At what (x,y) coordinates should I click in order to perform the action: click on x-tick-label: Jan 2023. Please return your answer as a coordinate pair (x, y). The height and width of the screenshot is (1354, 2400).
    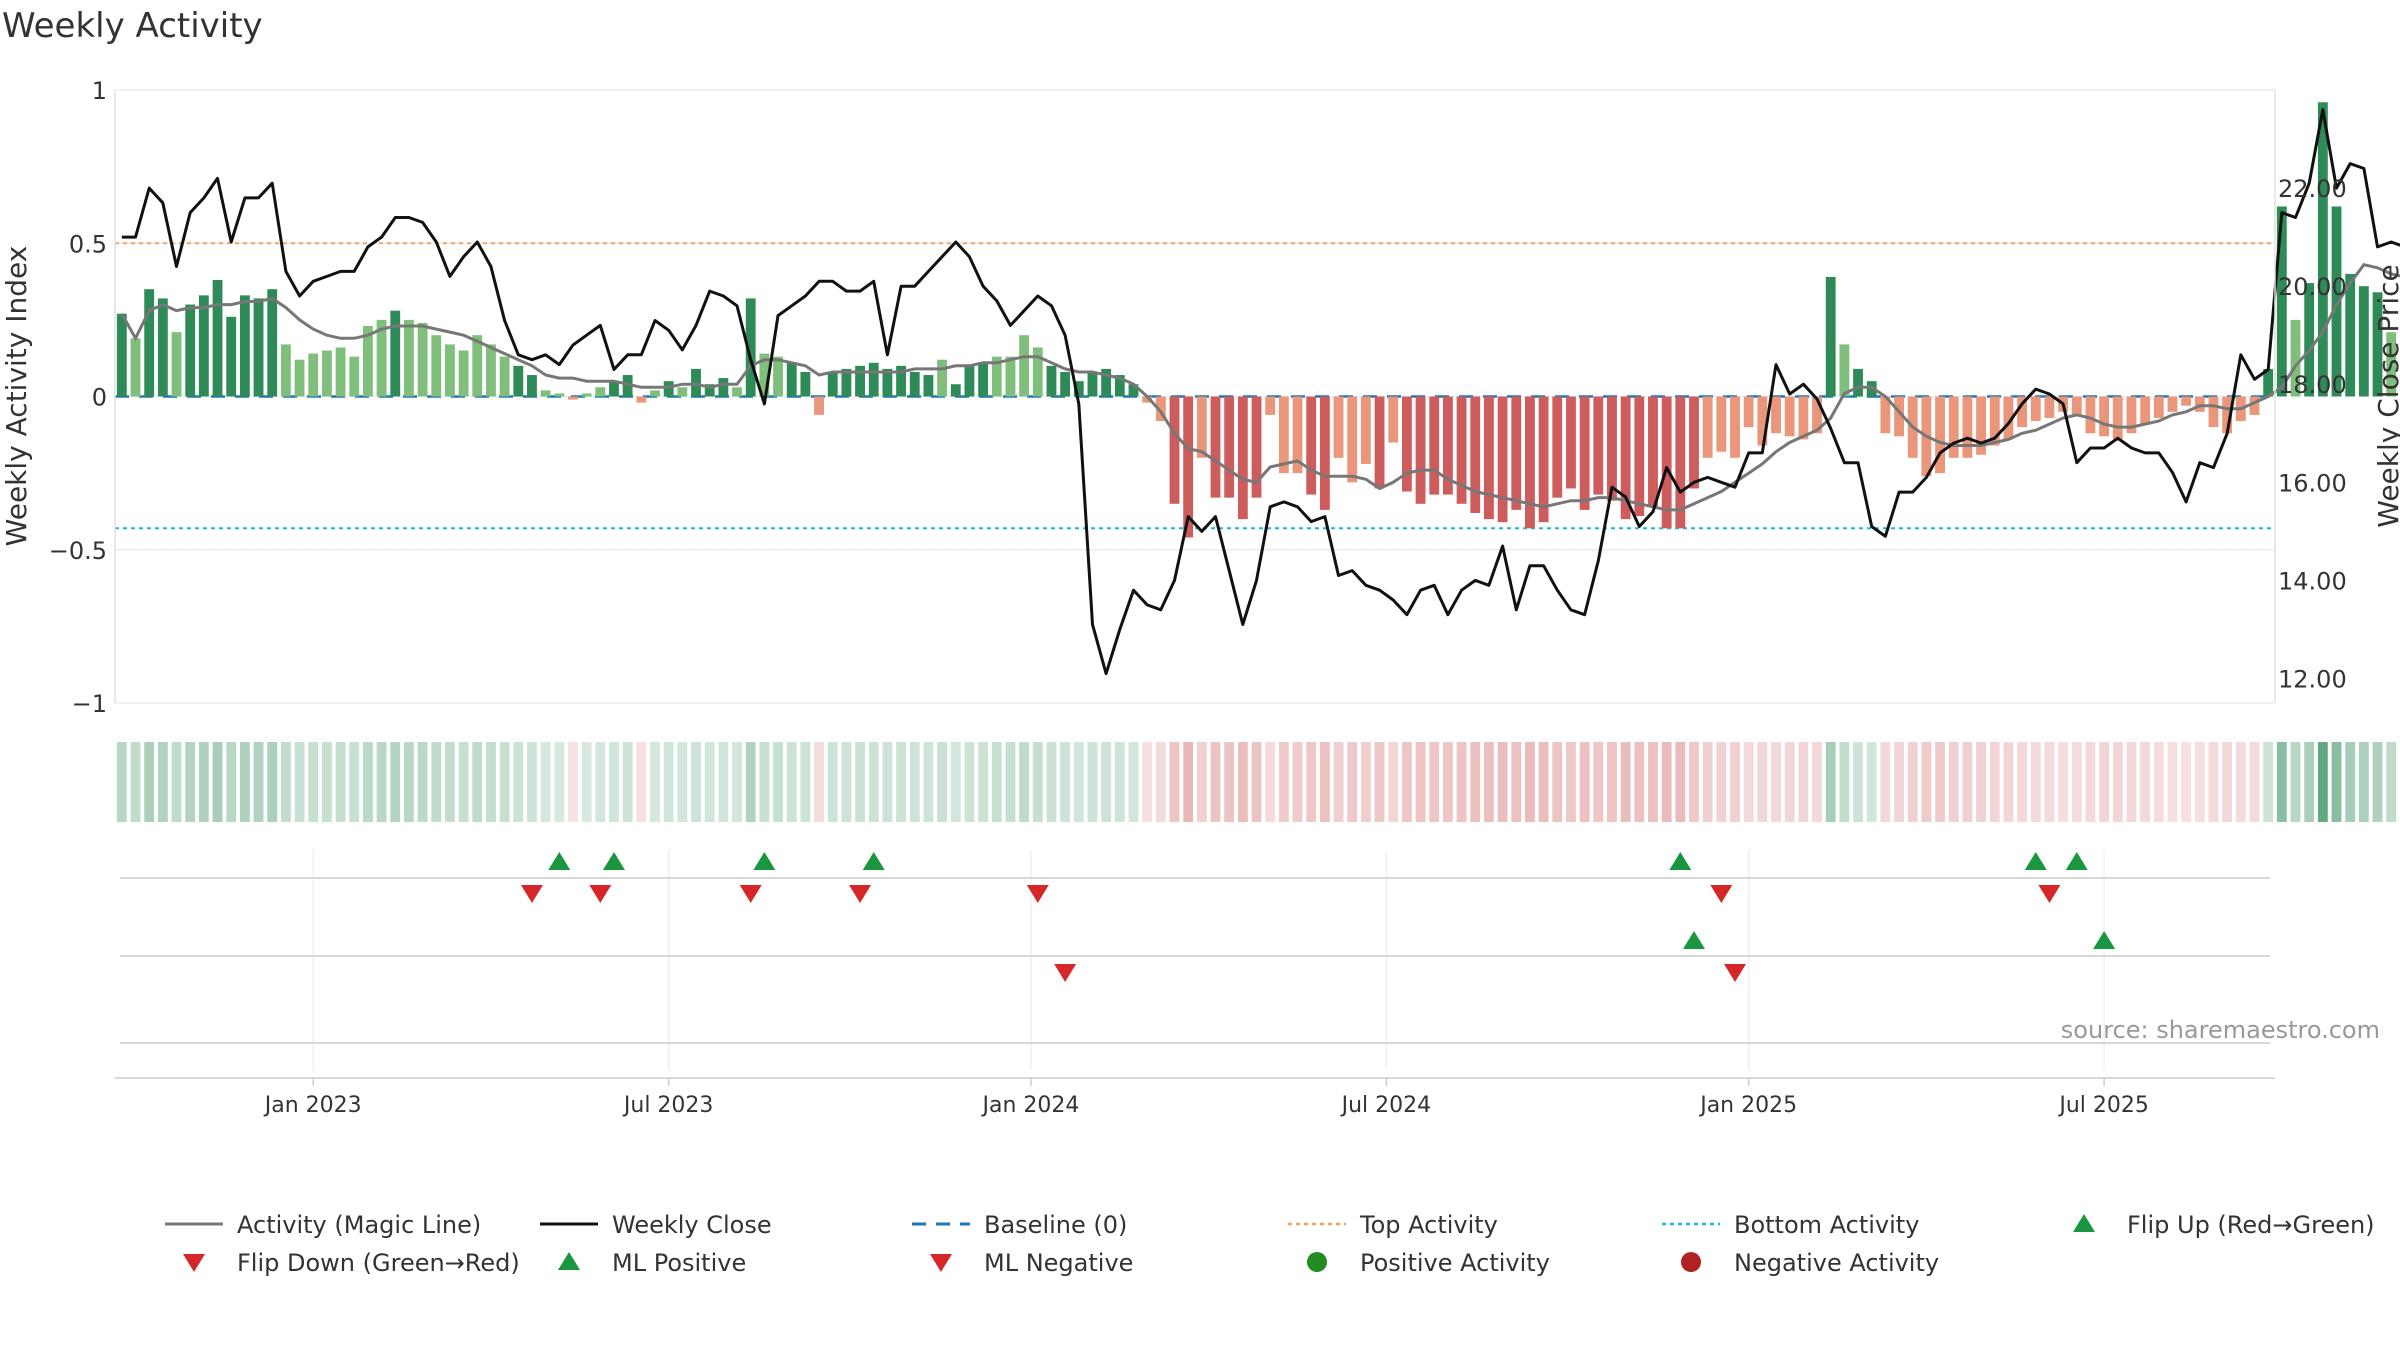
    Looking at the image, I should click on (312, 1105).